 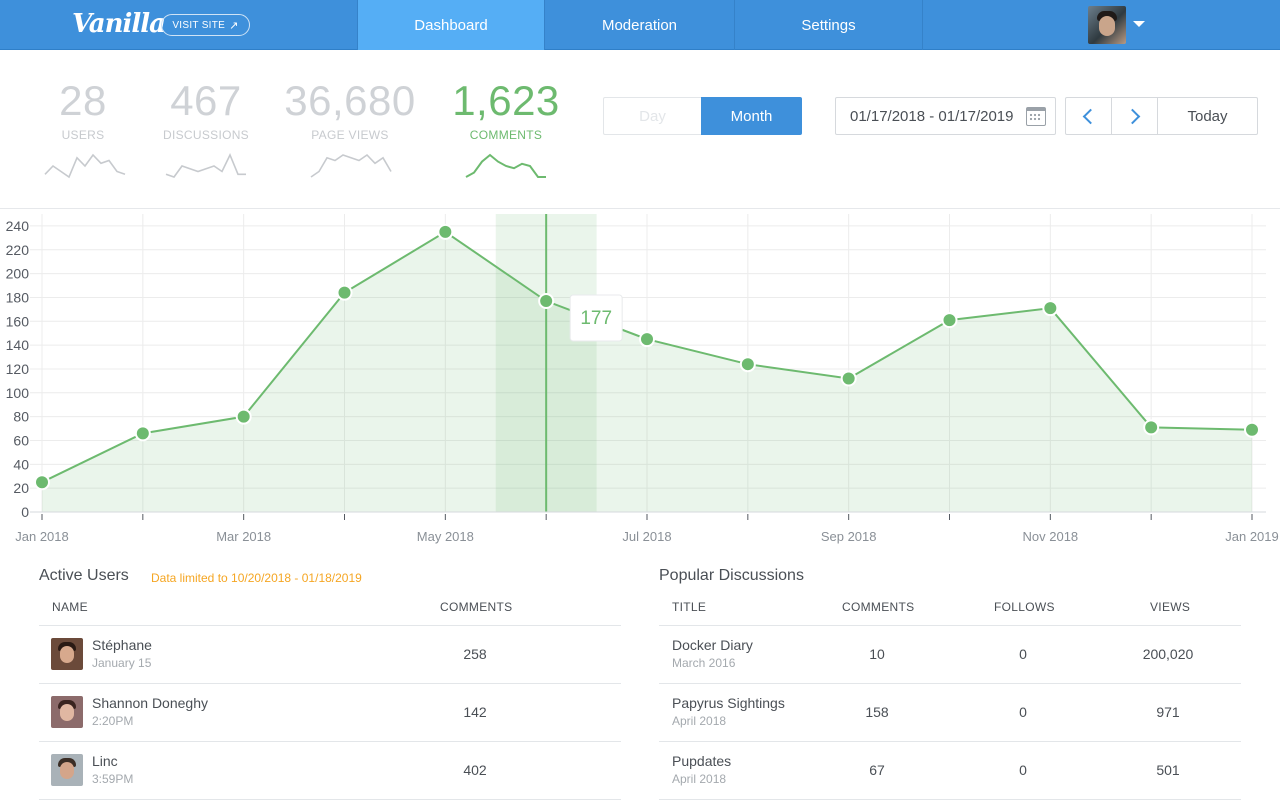 I want to click on chevron-right-icon, so click(x=1132, y=116).